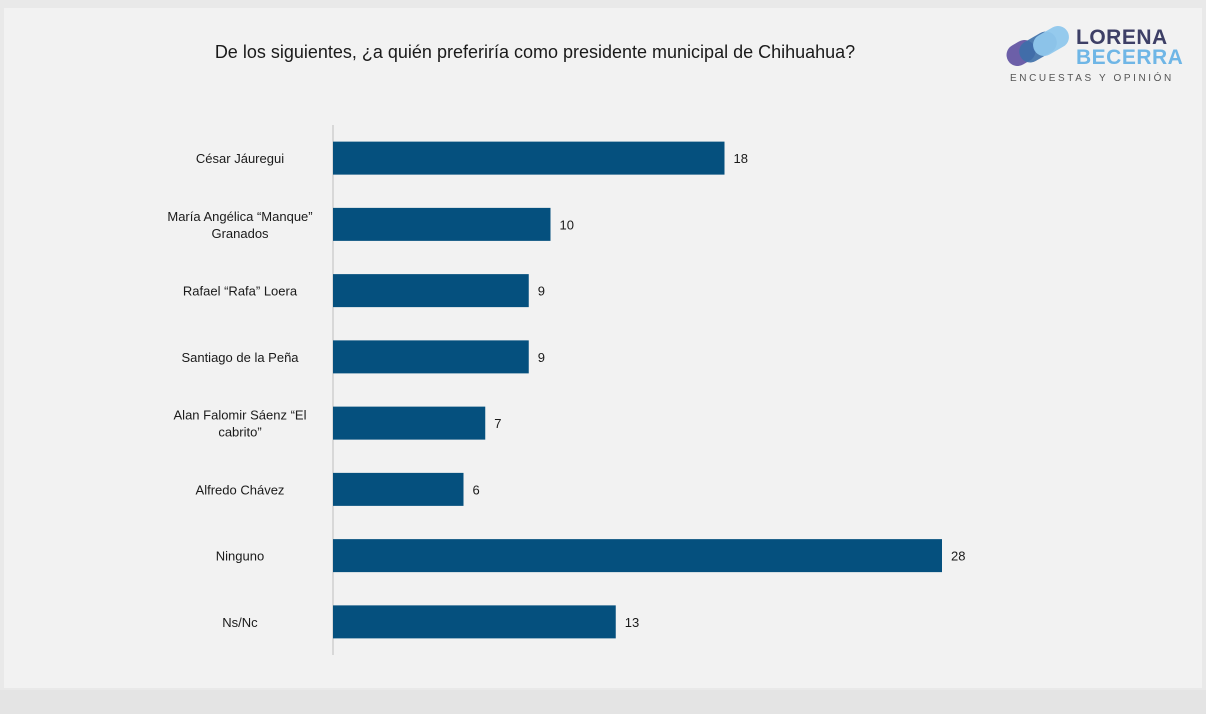 The height and width of the screenshot is (714, 1206). Describe the element at coordinates (1130, 57) in the screenshot. I see `logo-line2: BECERRA` at that location.